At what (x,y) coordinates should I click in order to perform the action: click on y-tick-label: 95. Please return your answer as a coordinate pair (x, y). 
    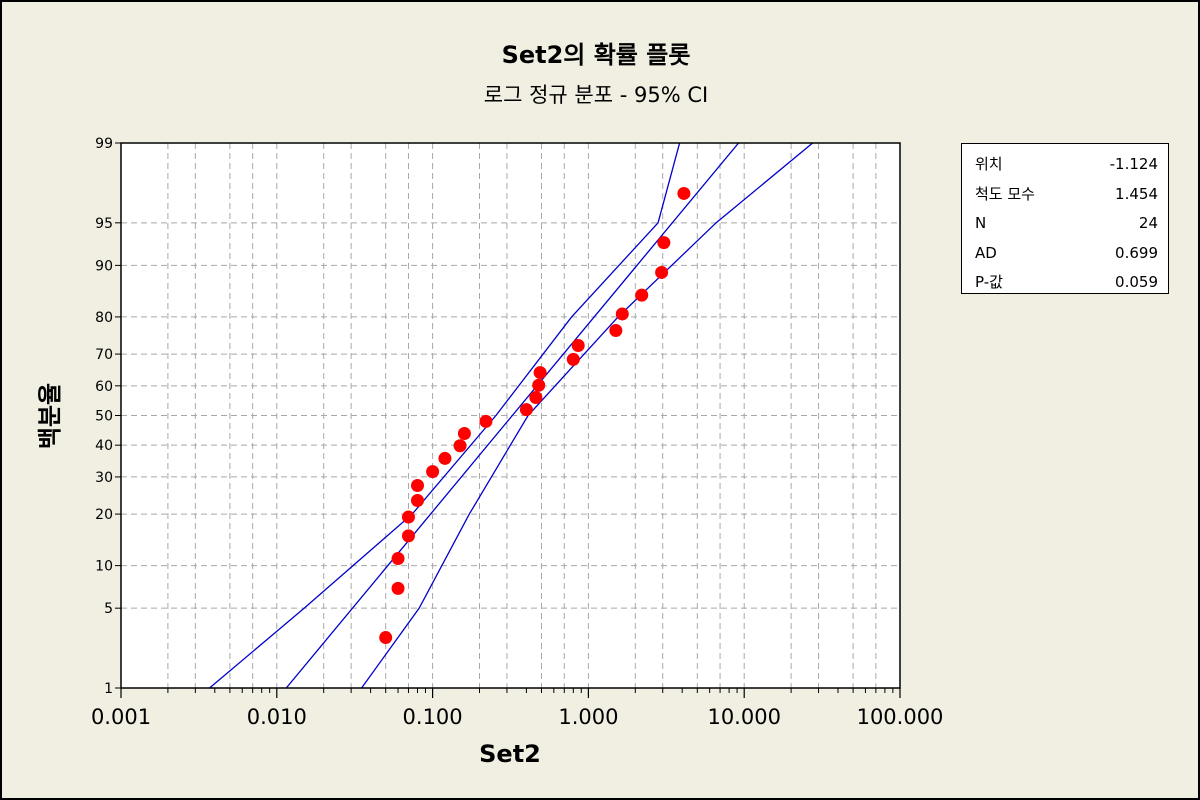
    Looking at the image, I should click on (104, 224).